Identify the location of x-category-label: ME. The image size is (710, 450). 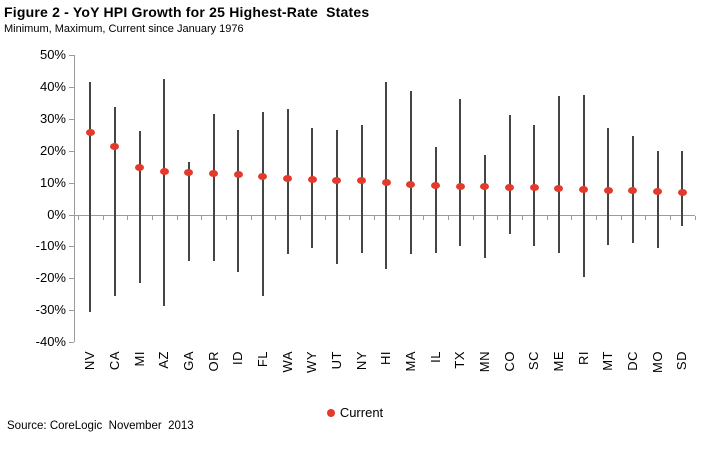
(558, 361).